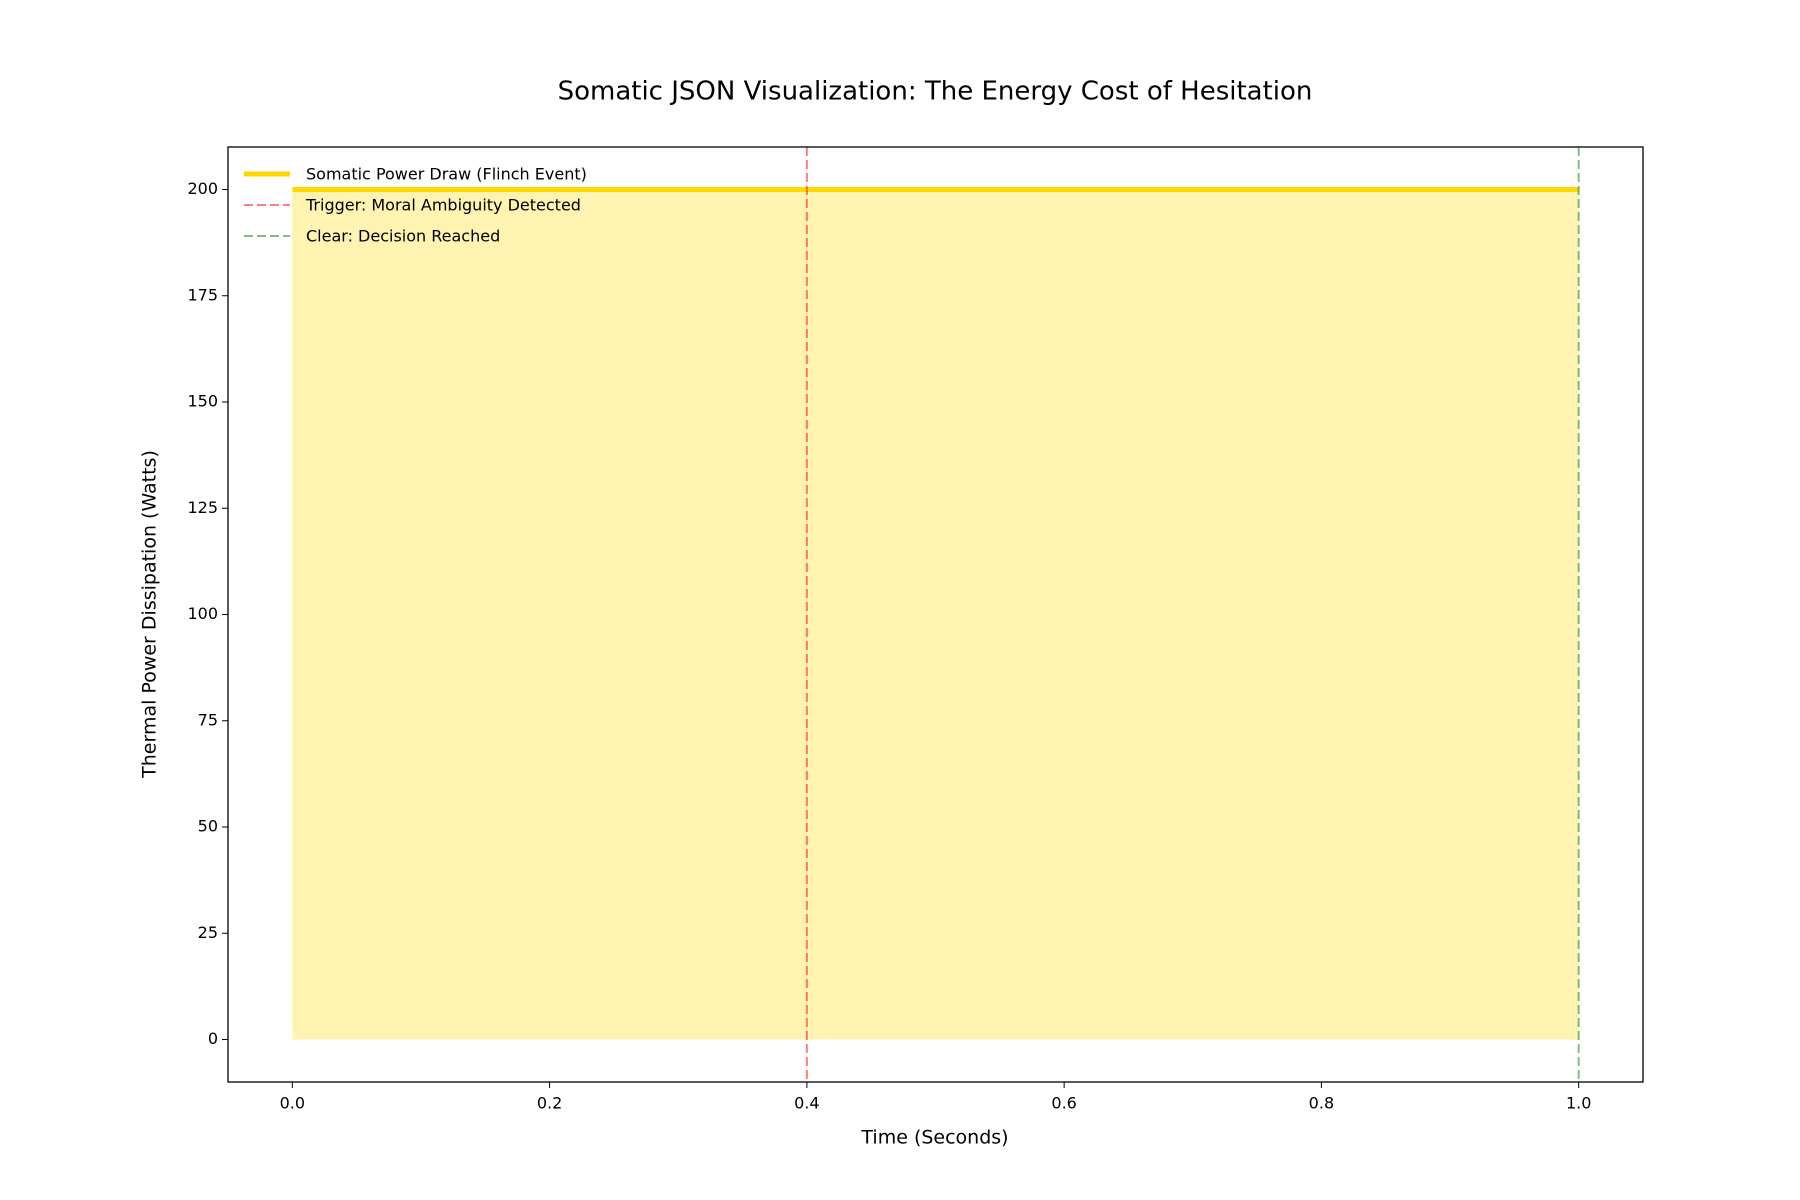  Describe the element at coordinates (208, 826) in the screenshot. I see `y-tick-label: 50` at that location.